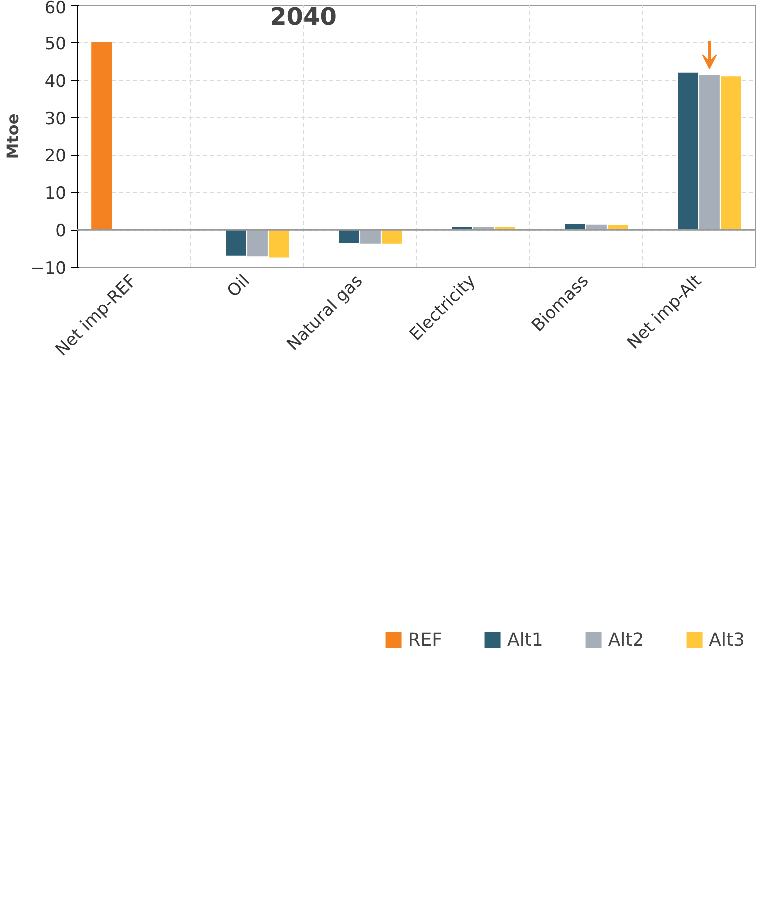  I want to click on legend-label: REF, so click(425, 640).